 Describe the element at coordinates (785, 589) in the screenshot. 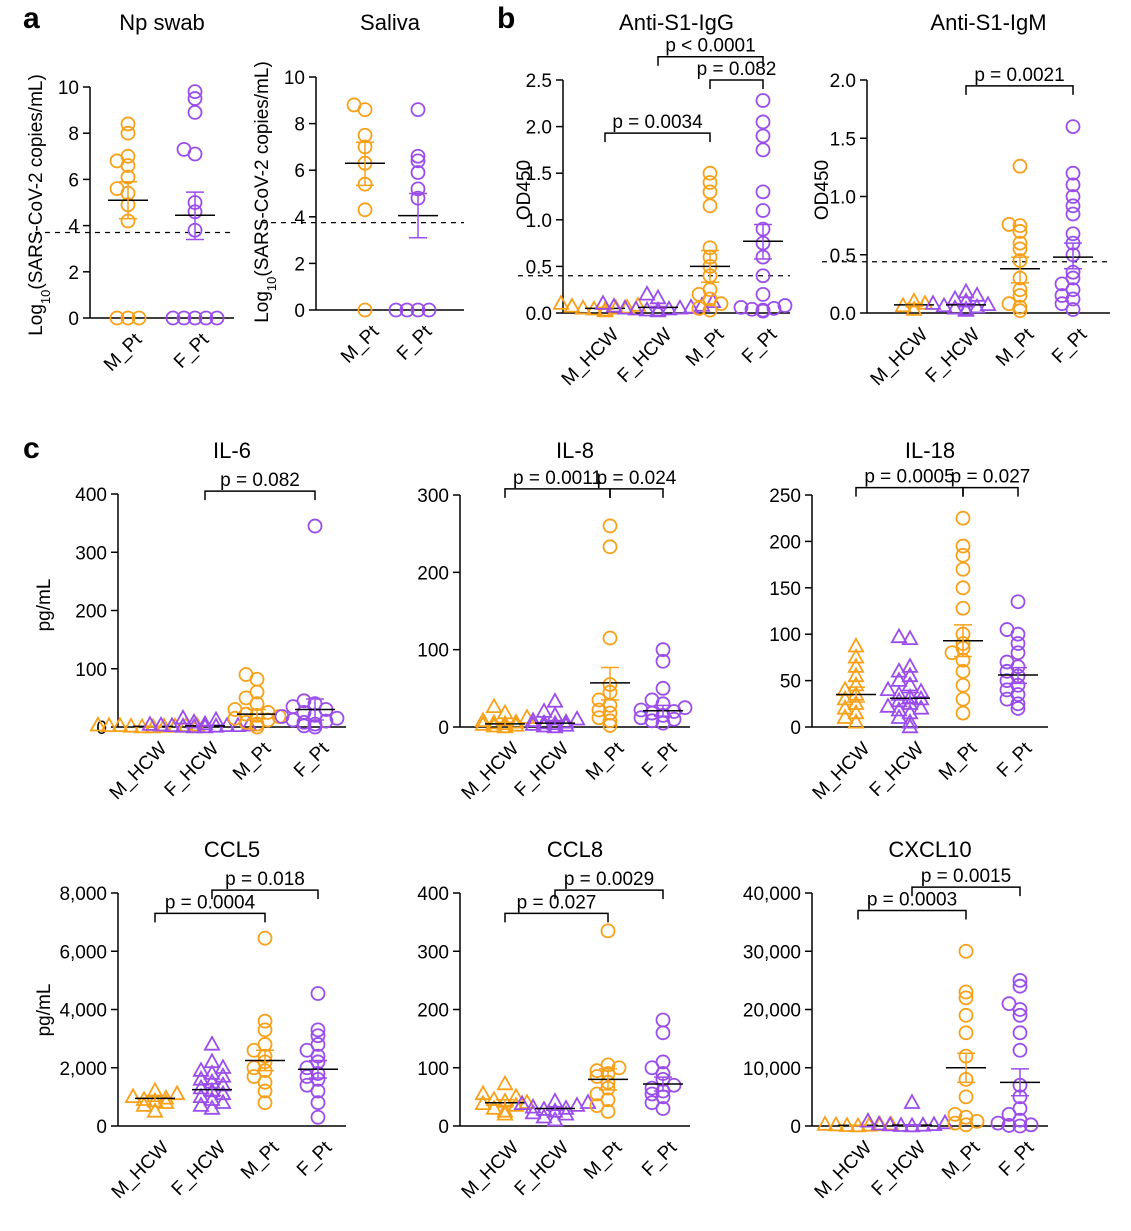

I see `y-tick-label: 150` at that location.